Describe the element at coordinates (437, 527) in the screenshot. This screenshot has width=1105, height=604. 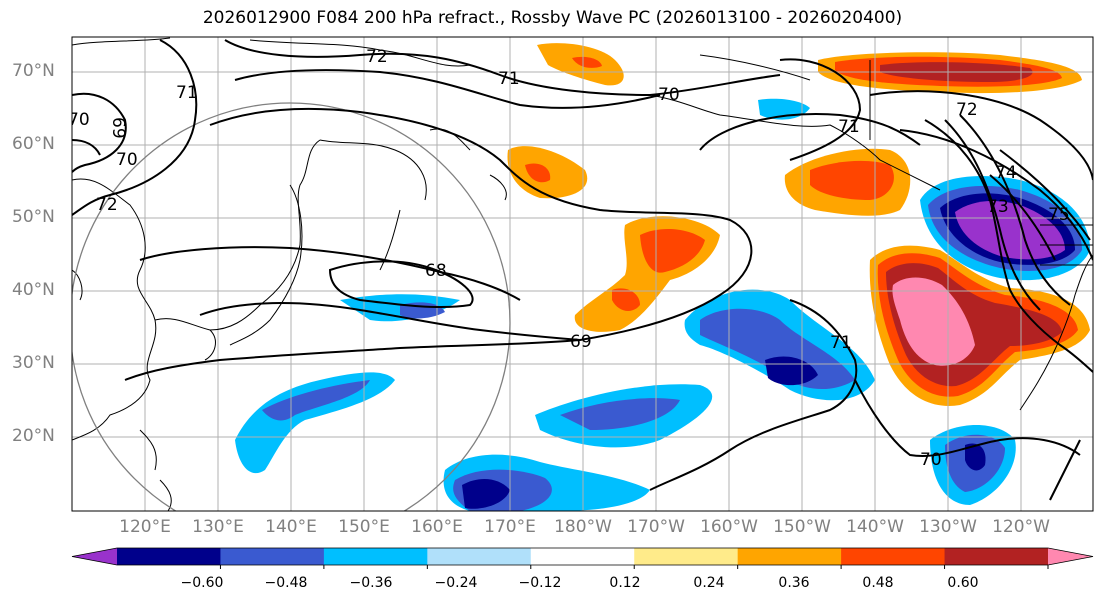
I see `longitude-label: 160°E` at that location.